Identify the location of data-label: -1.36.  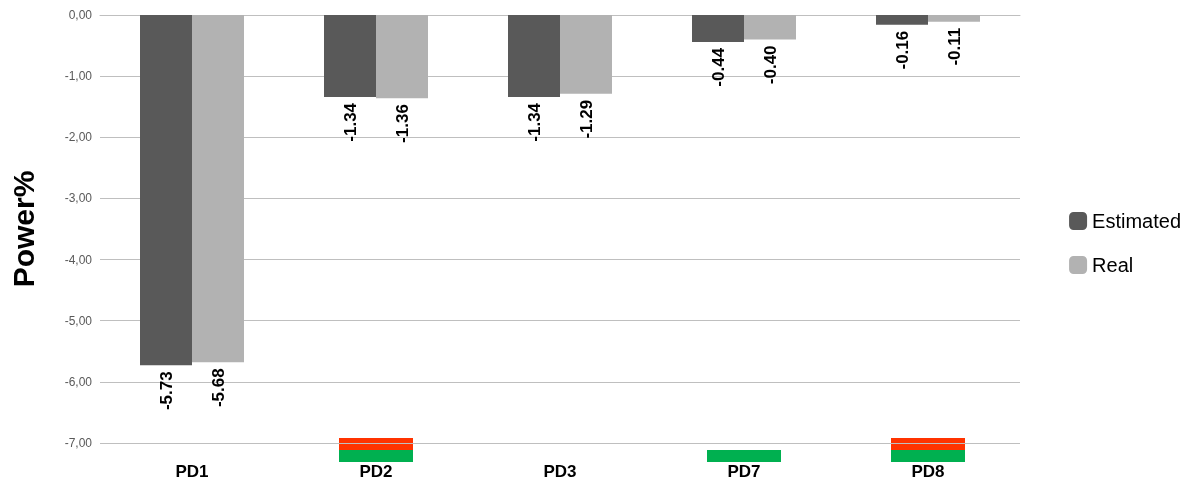
(402, 123).